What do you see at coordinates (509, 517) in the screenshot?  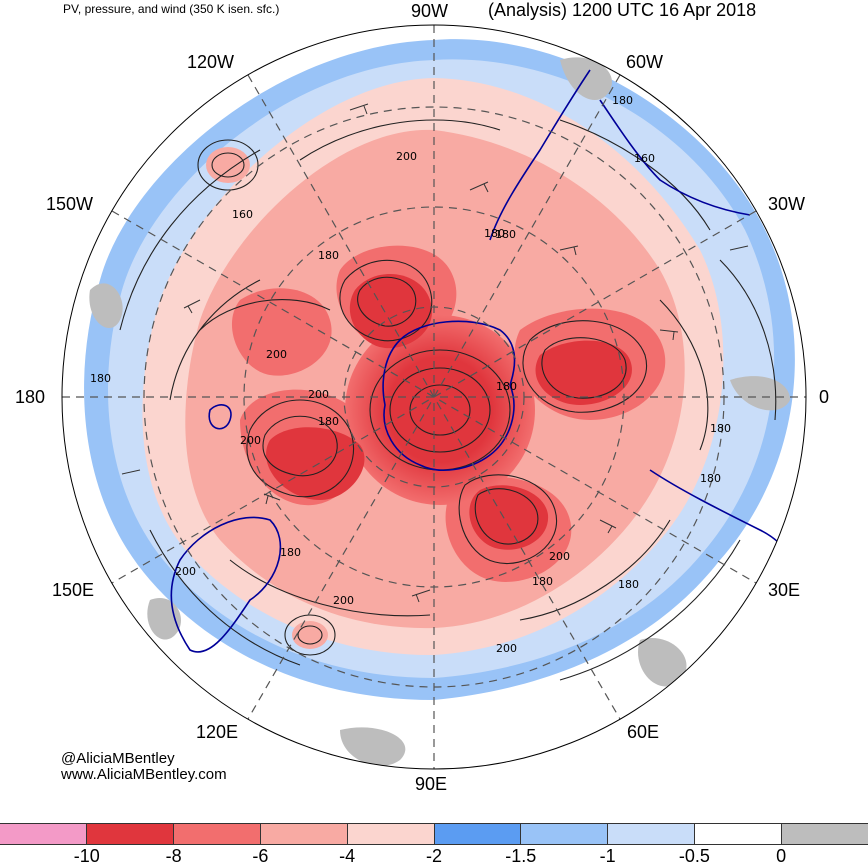 I see `pv-red-tongue-south` at bounding box center [509, 517].